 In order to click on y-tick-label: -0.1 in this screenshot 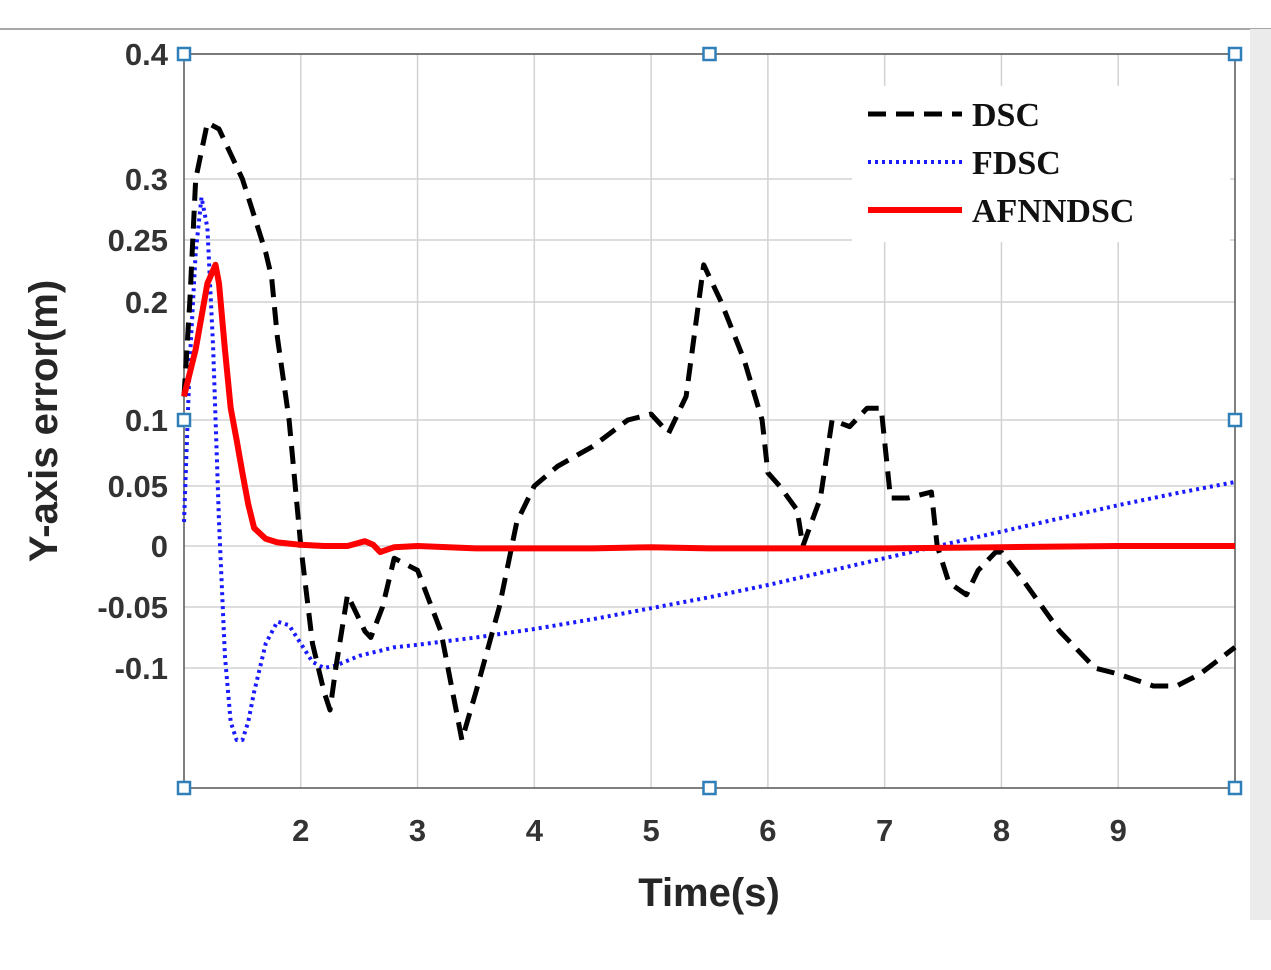, I will do `click(141, 668)`.